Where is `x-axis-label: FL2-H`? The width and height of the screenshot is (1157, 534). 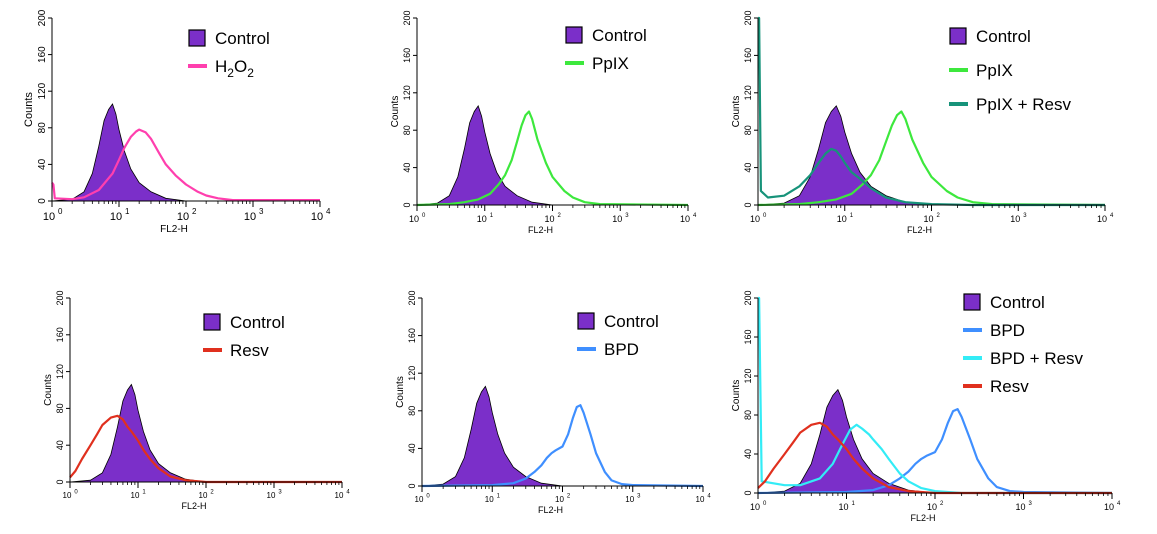 x-axis-label: FL2-H is located at coordinates (193, 506).